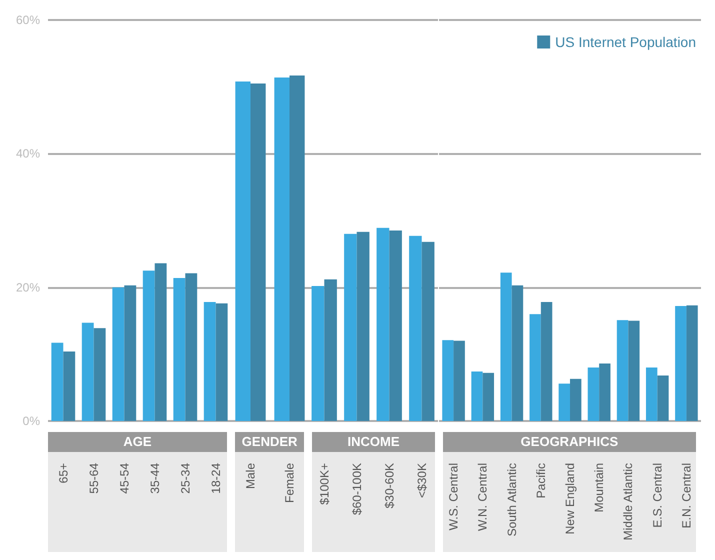 The width and height of the screenshot is (715, 560). Describe the element at coordinates (627, 501) in the screenshot. I see `x-tick-label: Middle Atlantic` at that location.